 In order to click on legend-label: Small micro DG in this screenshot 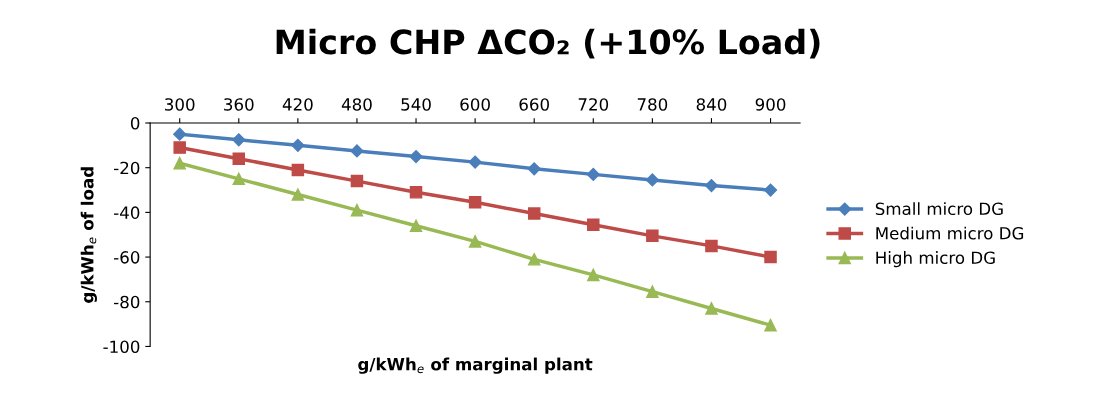, I will do `click(939, 209)`.